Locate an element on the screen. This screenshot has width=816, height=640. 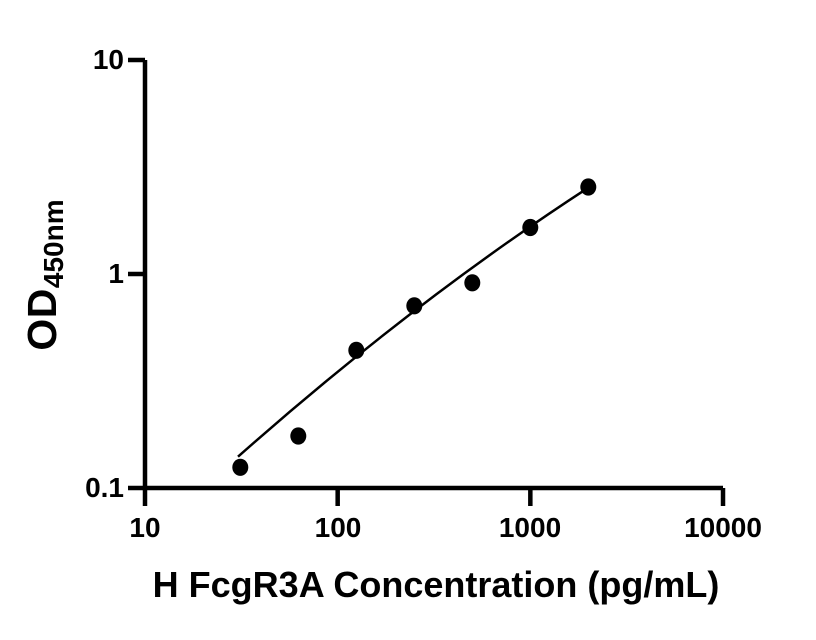
y-axis-title: OD450nm is located at coordinates (44, 275).